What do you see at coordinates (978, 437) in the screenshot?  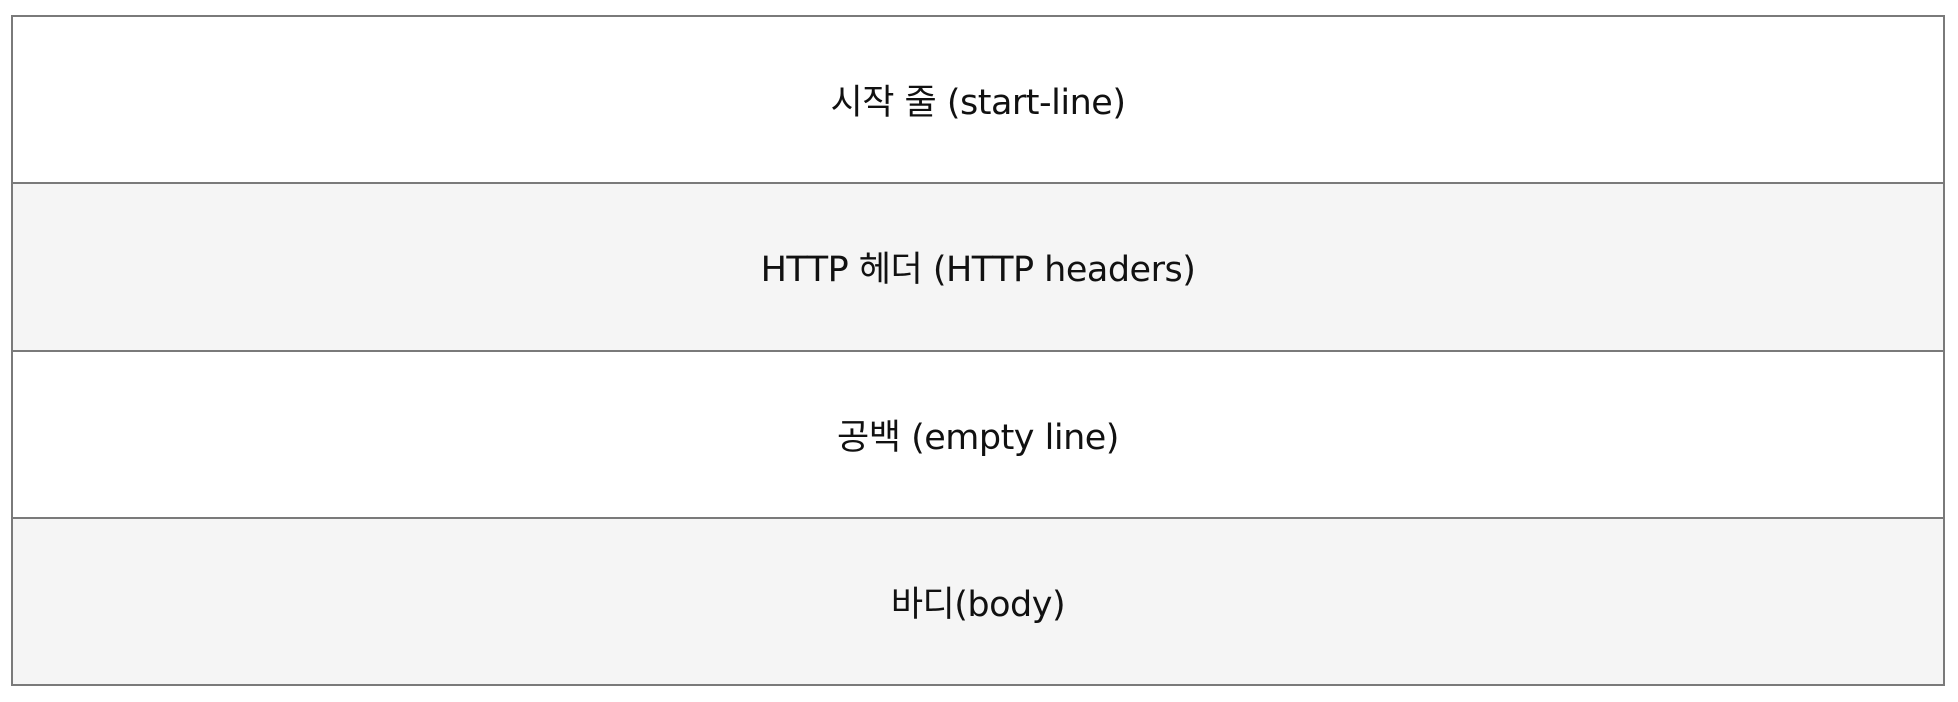 I see `empty-line-label: 공백 (empty line)` at bounding box center [978, 437].